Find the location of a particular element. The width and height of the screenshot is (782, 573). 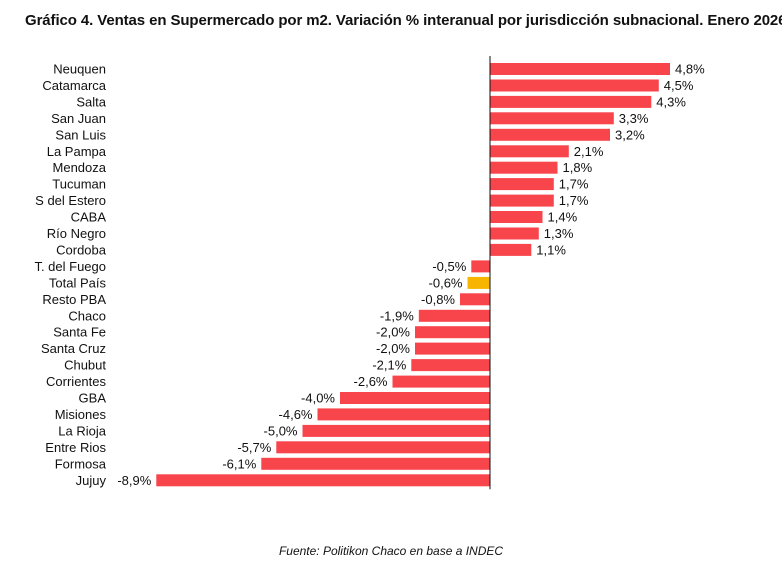

bar-gba is located at coordinates (415, 398).